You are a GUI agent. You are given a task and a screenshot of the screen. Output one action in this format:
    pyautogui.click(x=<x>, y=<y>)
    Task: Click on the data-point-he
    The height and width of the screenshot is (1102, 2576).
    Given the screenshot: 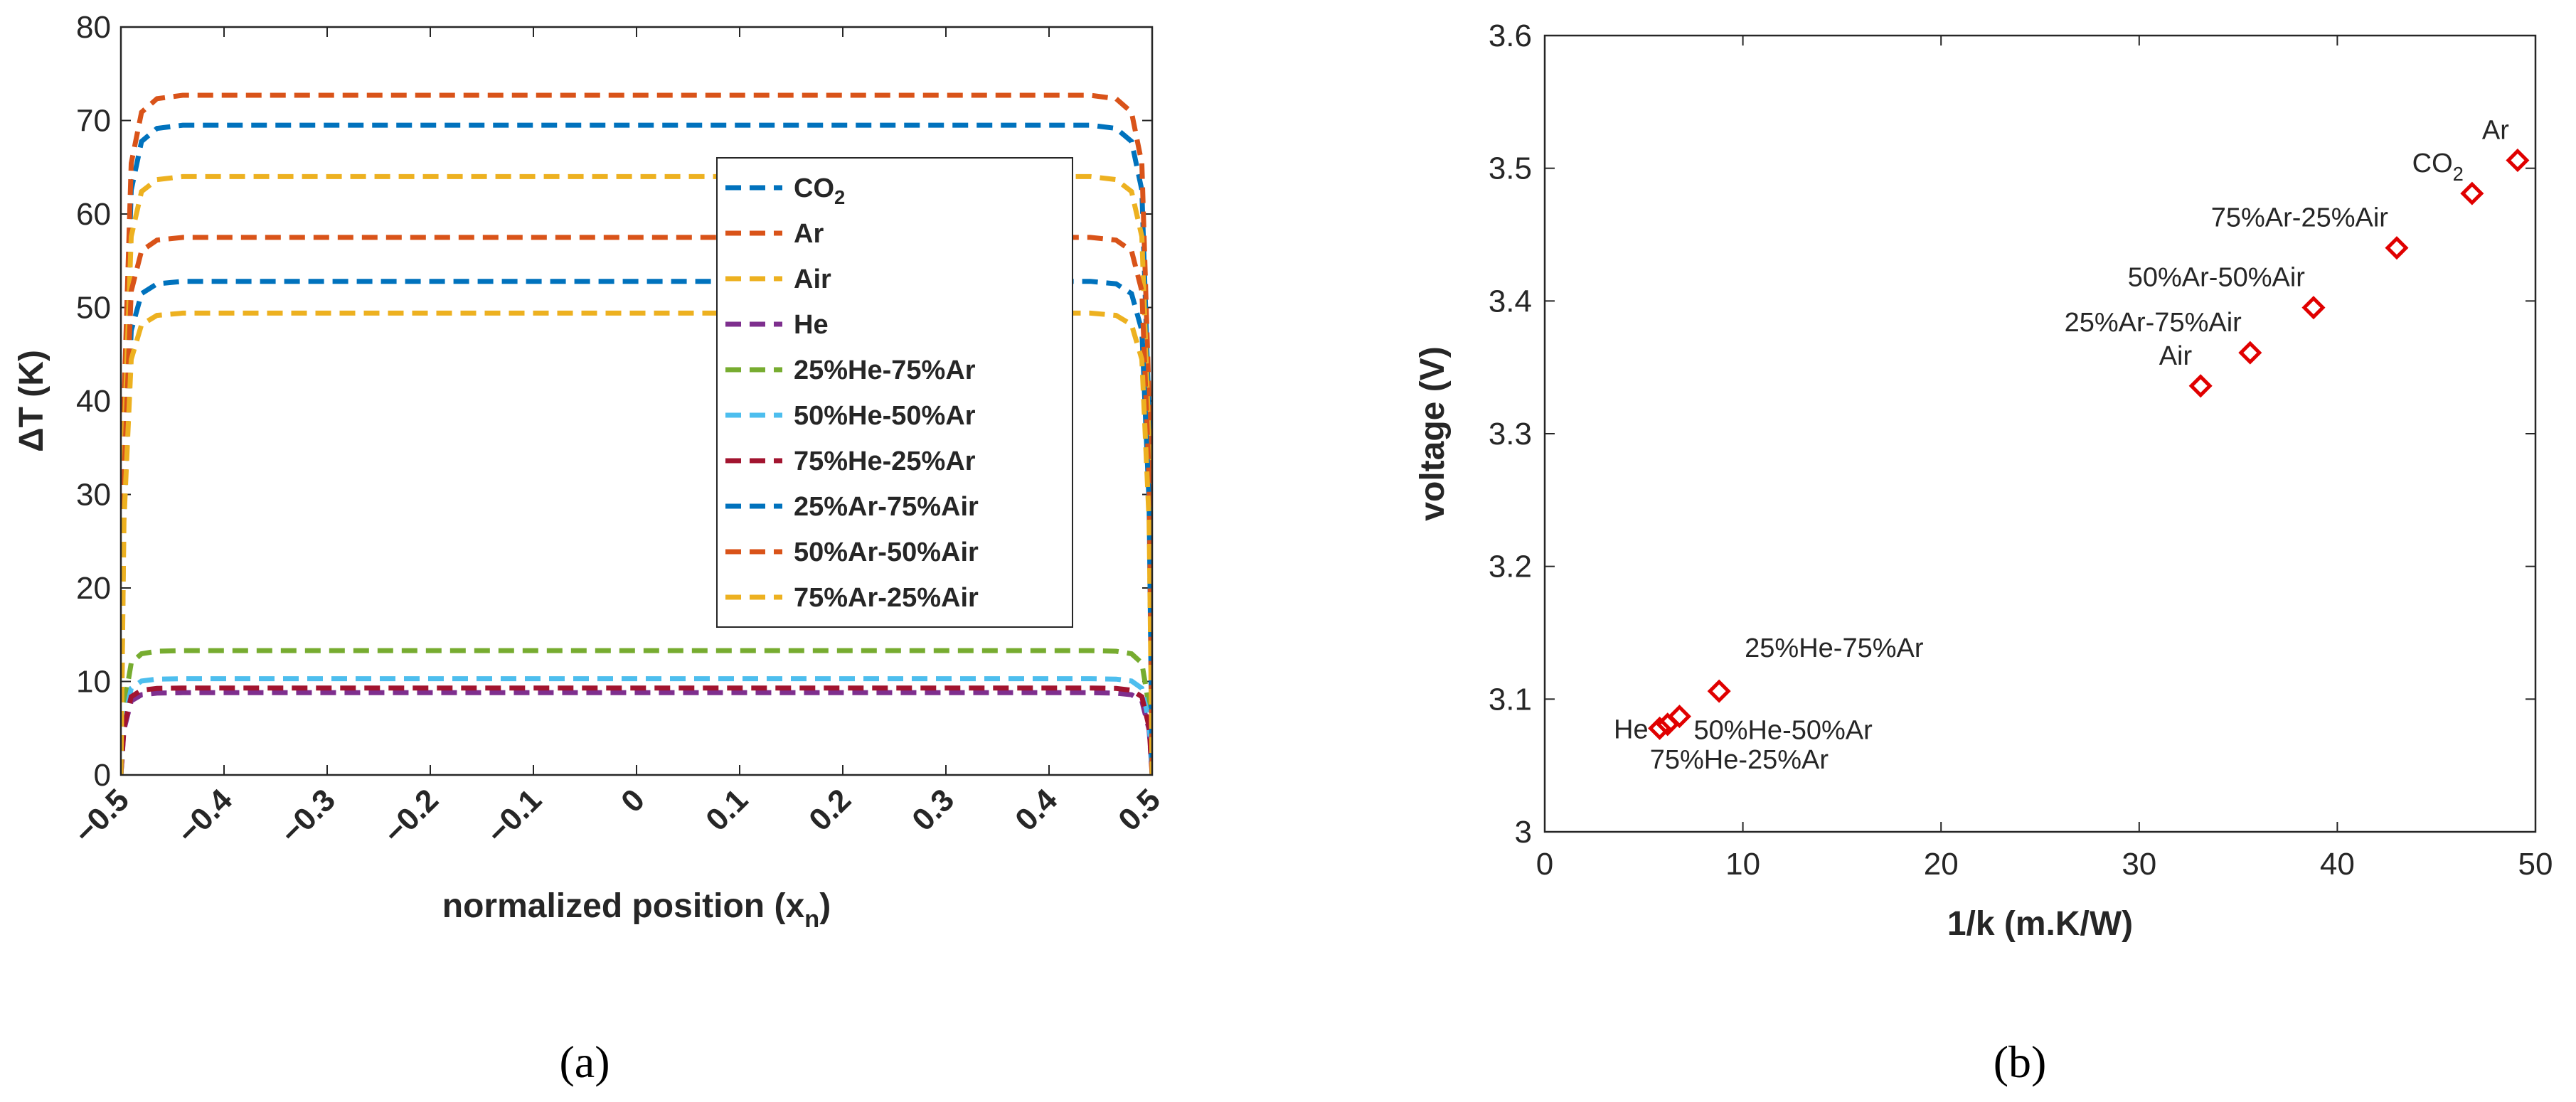 What is the action you would take?
    pyautogui.click(x=1660, y=728)
    